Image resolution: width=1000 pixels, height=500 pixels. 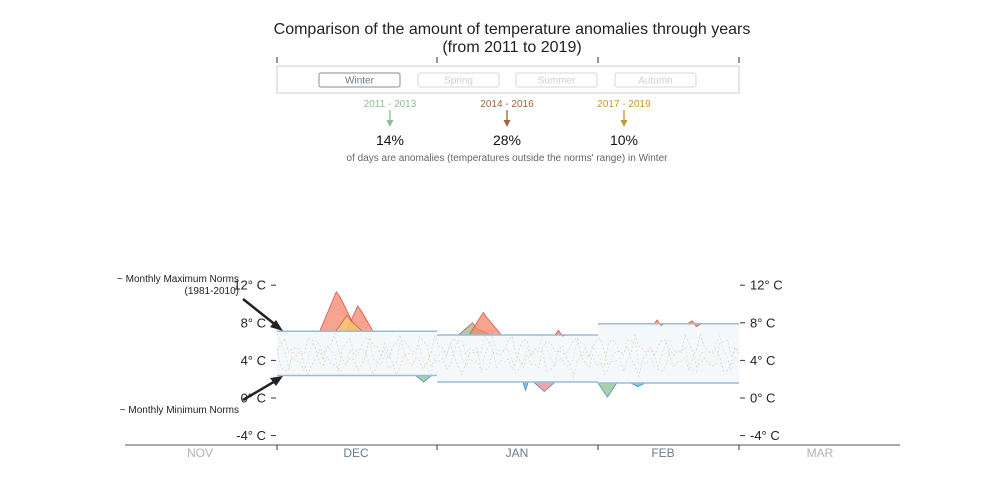 I want to click on period-1: 2014 - 2016 28%, so click(x=507, y=123).